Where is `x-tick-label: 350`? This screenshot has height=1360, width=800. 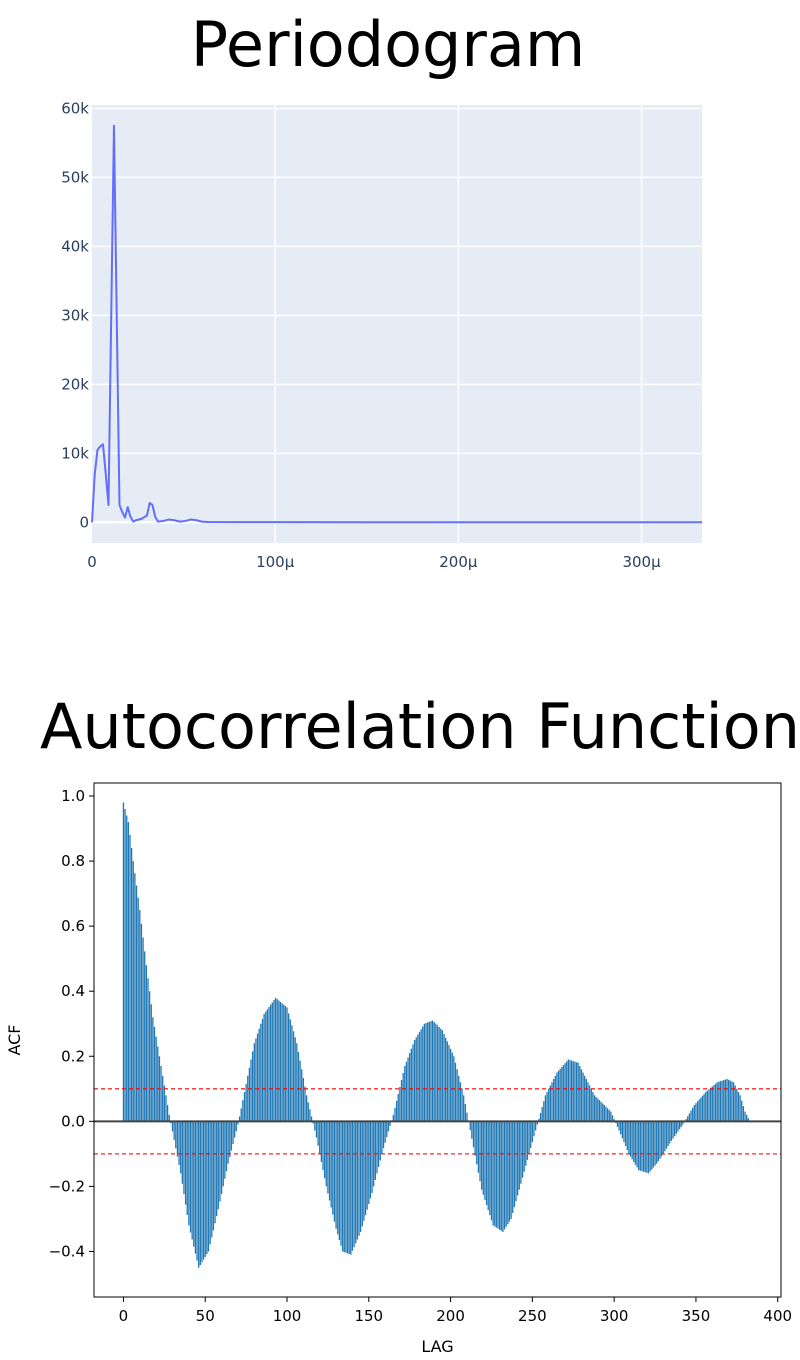
x-tick-label: 350 is located at coordinates (696, 1316).